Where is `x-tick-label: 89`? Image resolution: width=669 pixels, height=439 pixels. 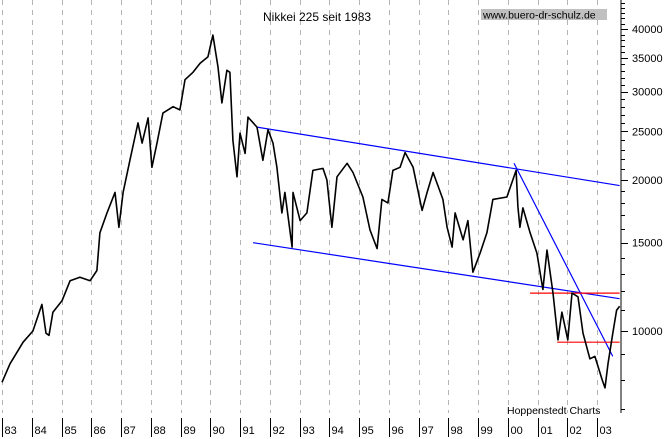
x-tick-label: 89 is located at coordinates (190, 431).